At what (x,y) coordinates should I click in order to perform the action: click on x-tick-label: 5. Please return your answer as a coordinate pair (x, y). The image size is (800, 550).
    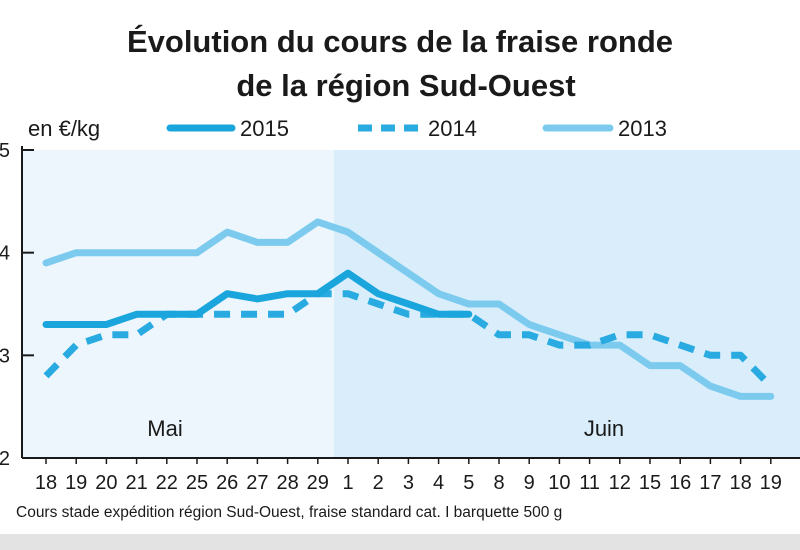
    Looking at the image, I should click on (468, 483).